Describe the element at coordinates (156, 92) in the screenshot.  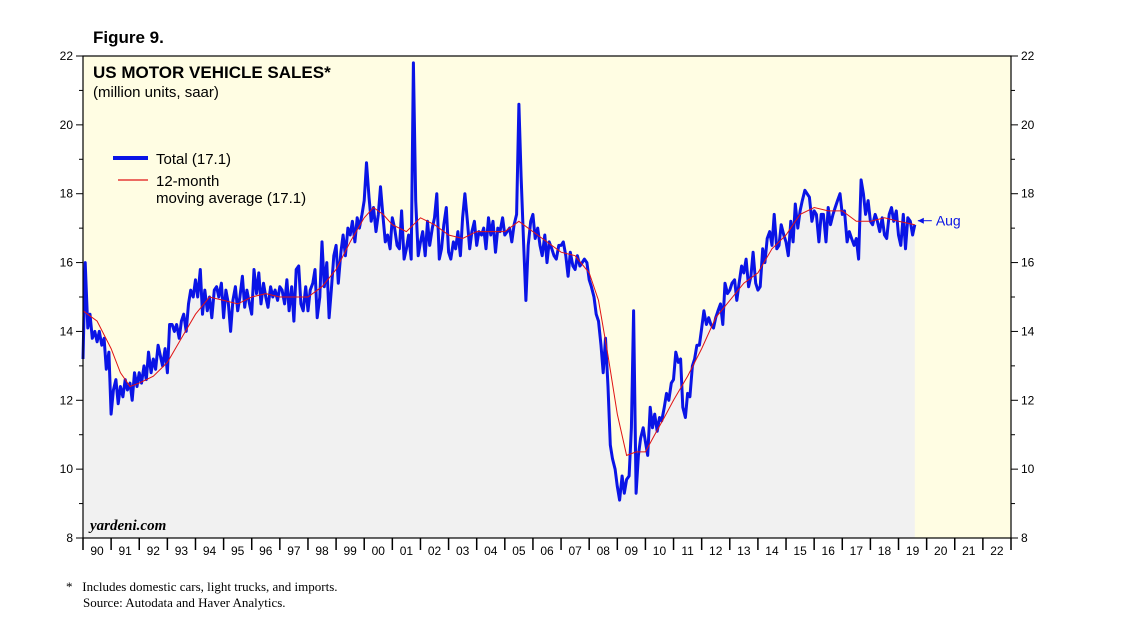
I see `chart-subtitle: (million units, saar)` at that location.